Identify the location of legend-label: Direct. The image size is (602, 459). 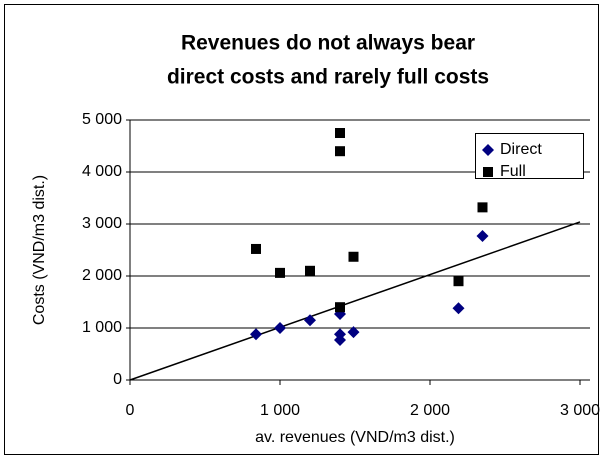
(521, 149).